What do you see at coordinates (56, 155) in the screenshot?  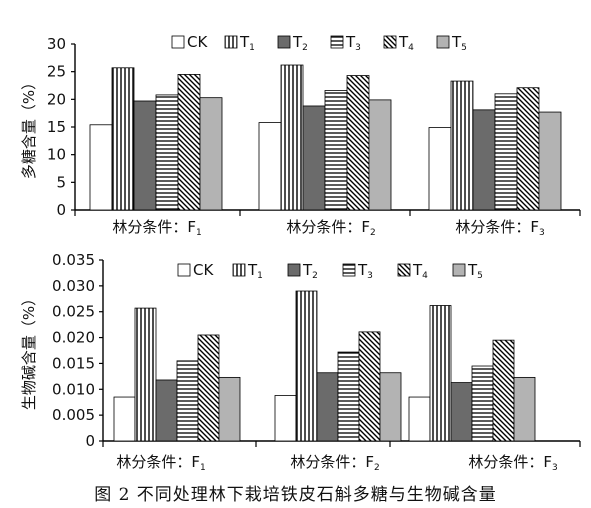 I see `y-tick-label: 10` at bounding box center [56, 155].